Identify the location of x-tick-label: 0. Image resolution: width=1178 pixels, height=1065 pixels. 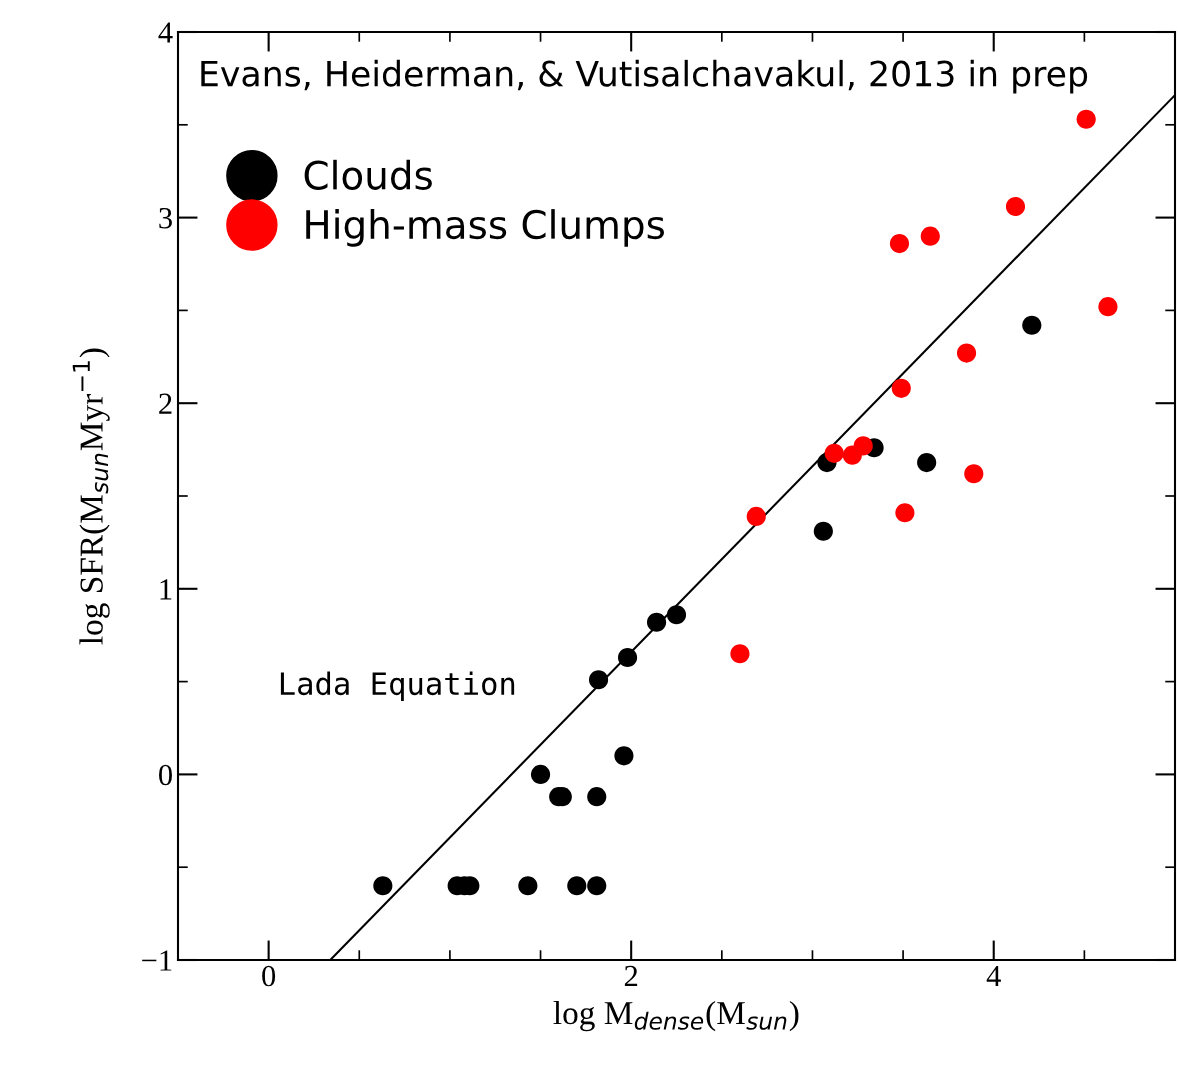
(269, 976).